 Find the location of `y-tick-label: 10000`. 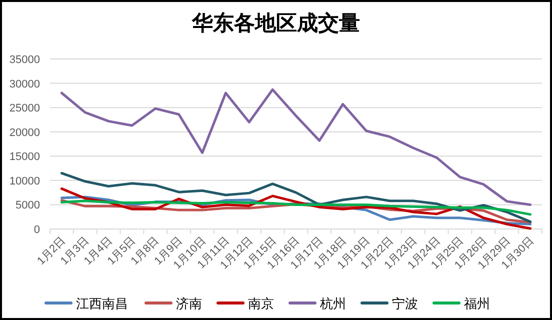

y-tick-label: 10000 is located at coordinates (24, 181).